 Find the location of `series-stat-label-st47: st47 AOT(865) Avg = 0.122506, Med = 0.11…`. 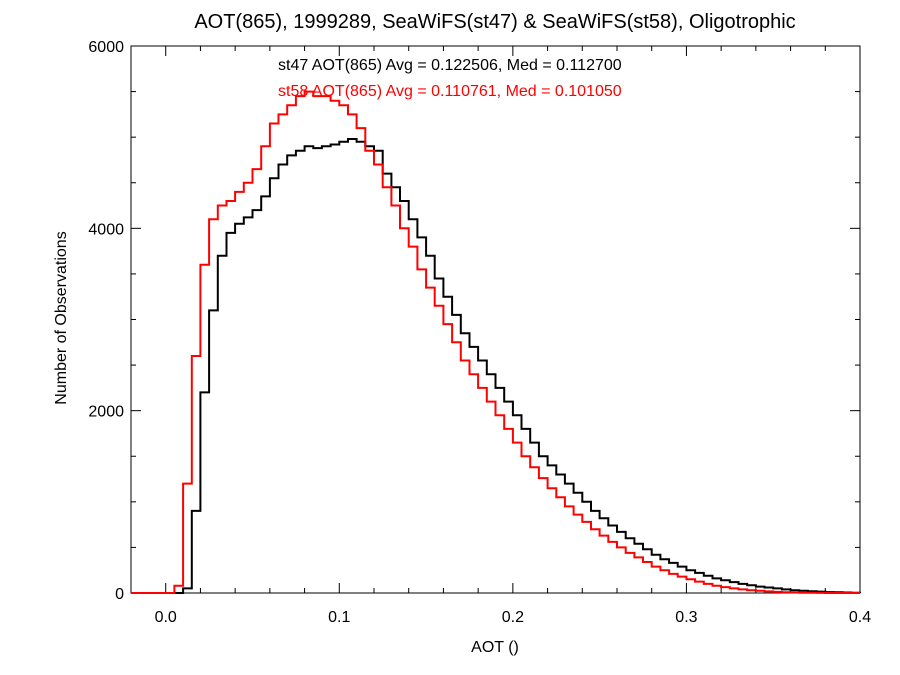

series-stat-label-st47: st47 AOT(865) Avg = 0.122506, Med = 0.11… is located at coordinates (450, 65).